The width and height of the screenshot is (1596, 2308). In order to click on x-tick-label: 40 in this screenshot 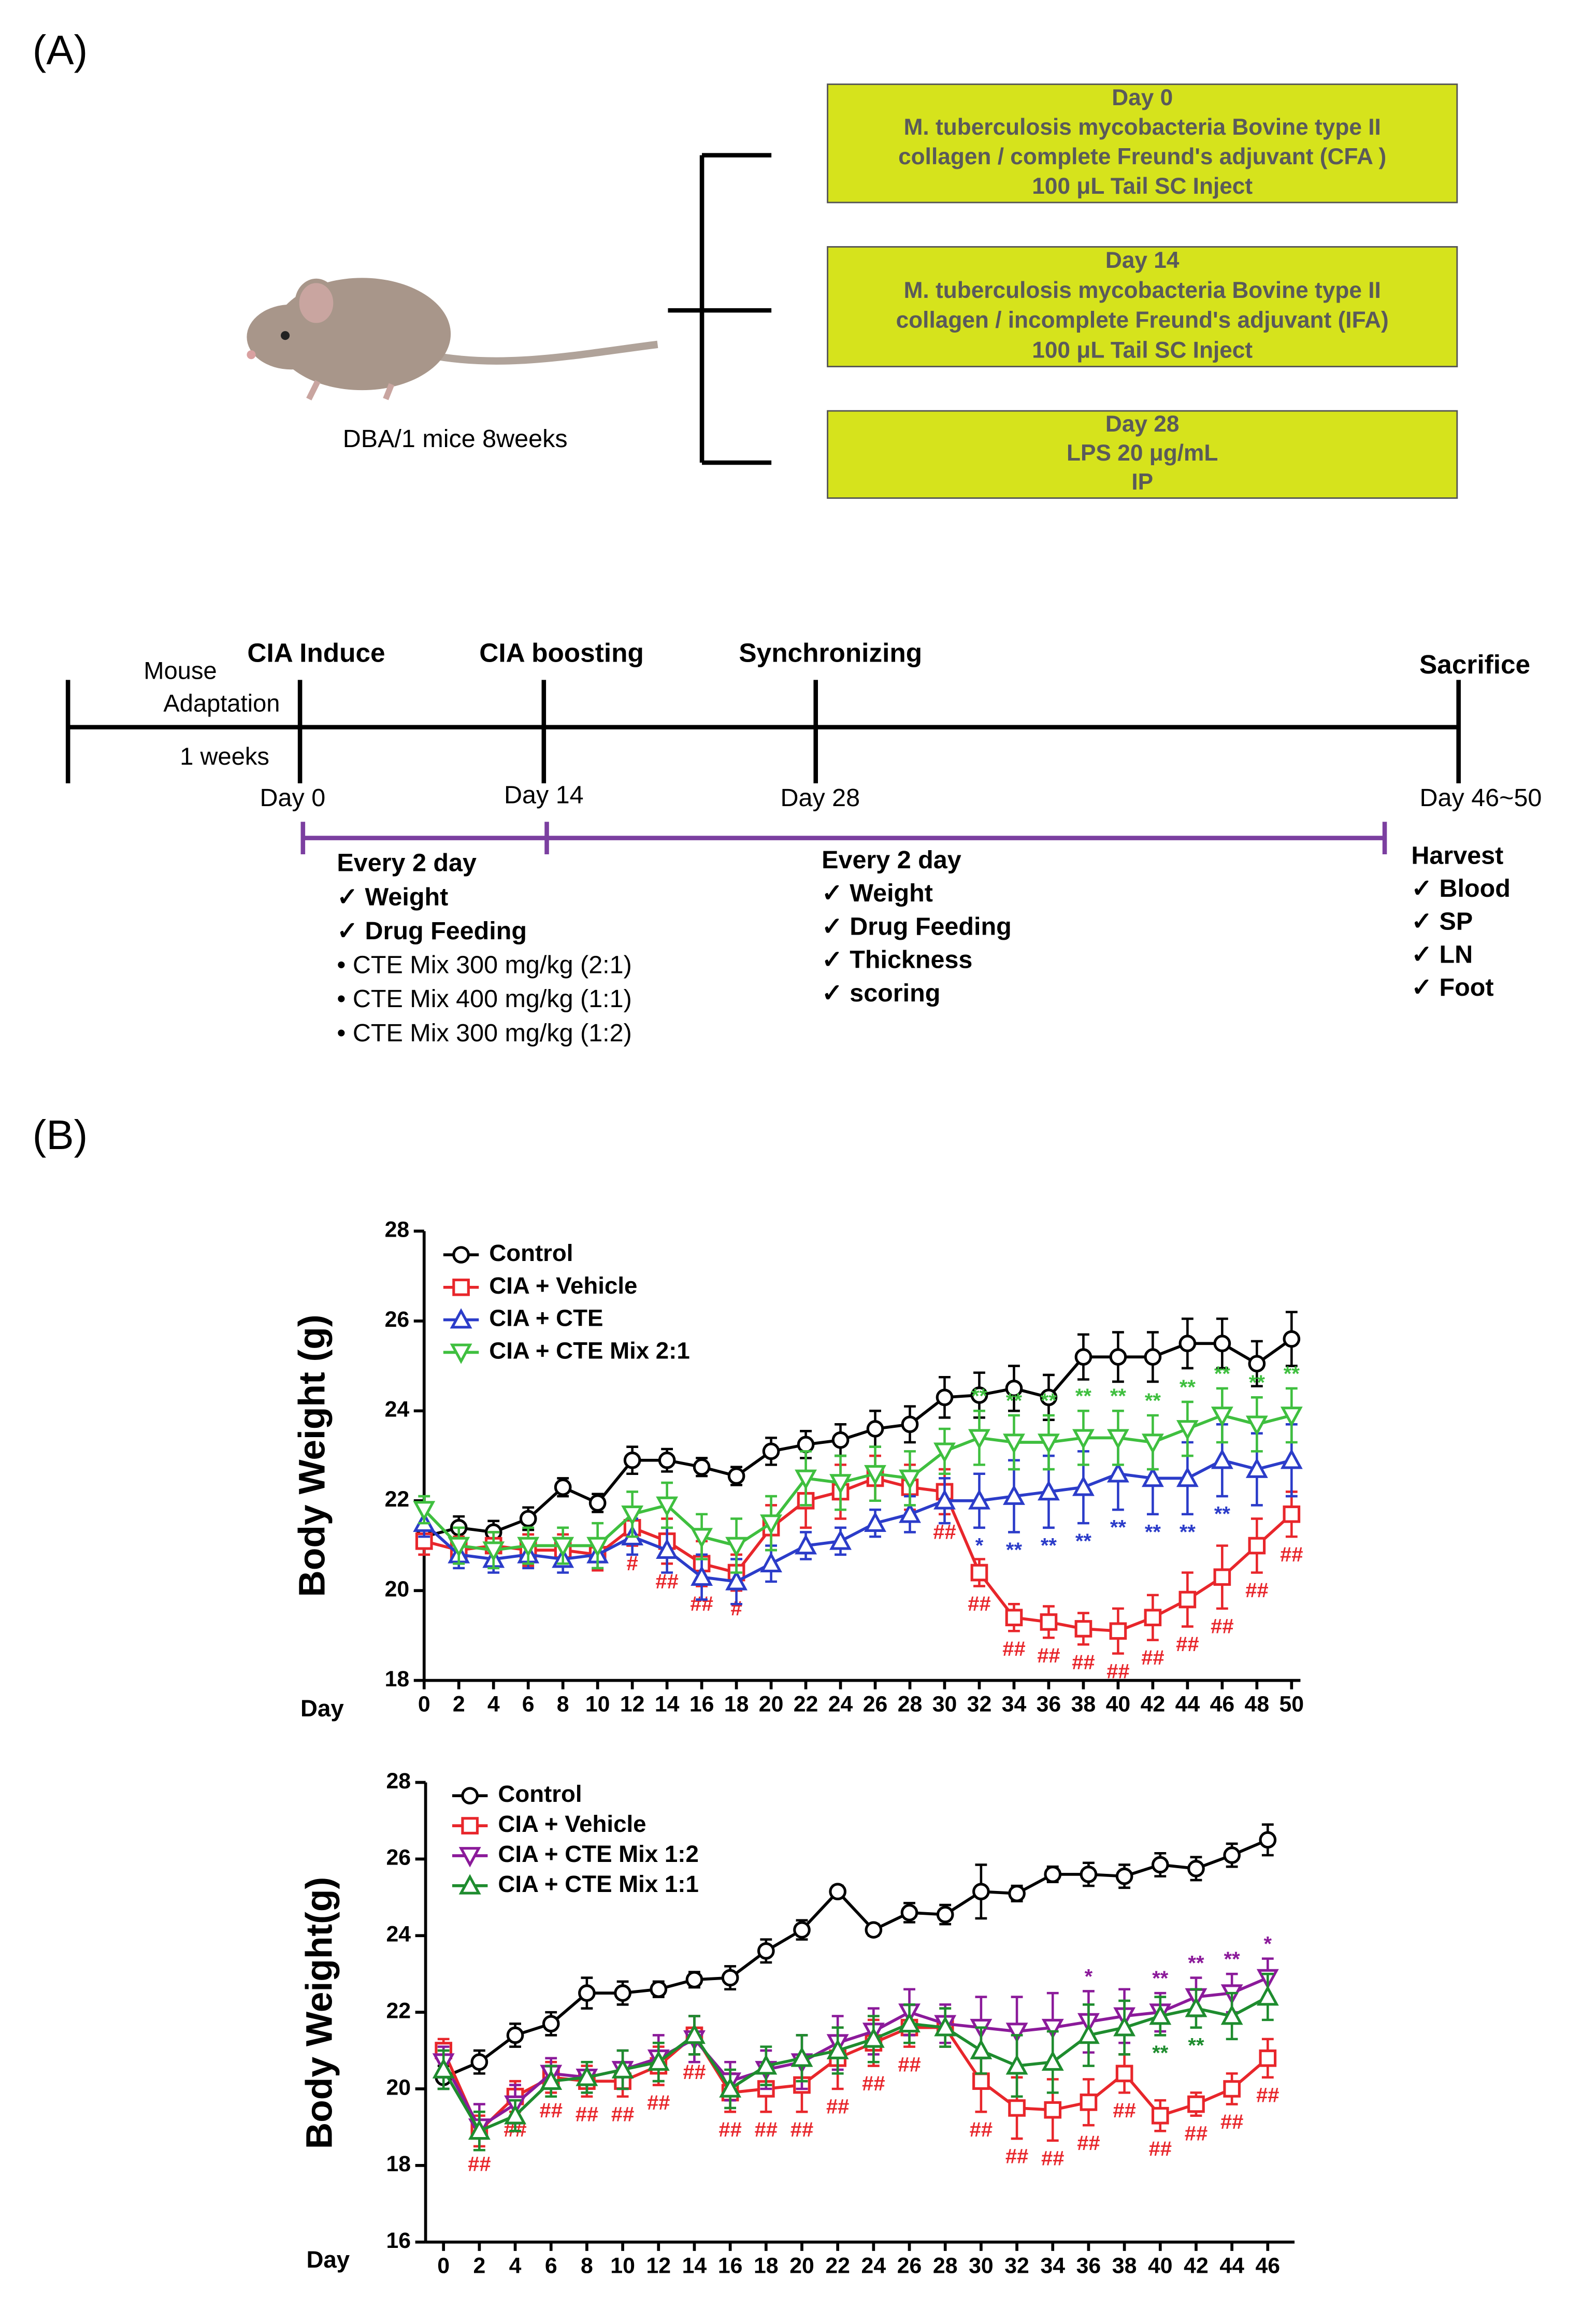, I will do `click(1118, 1704)`.